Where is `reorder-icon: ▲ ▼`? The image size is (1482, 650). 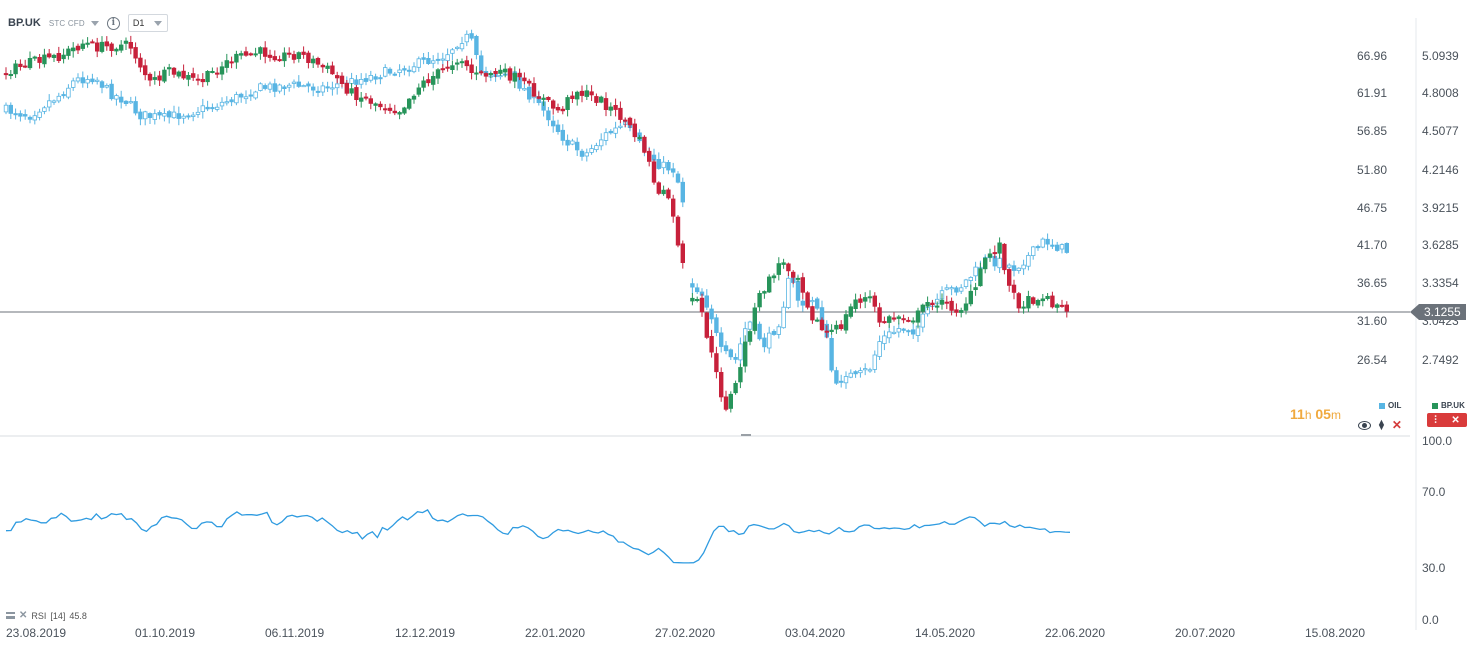 reorder-icon: ▲ ▼ is located at coordinates (1381, 424).